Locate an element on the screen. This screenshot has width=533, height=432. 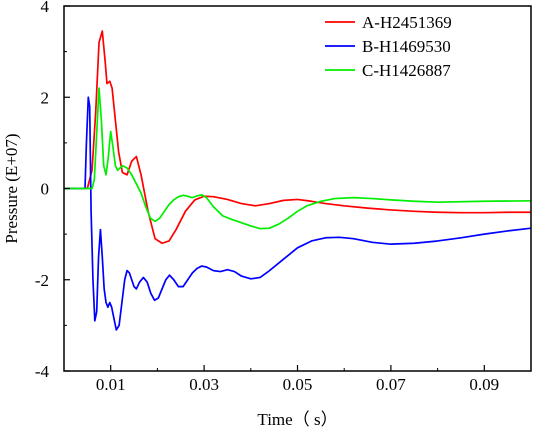
x-tick-label: 0.05 is located at coordinates (298, 384).